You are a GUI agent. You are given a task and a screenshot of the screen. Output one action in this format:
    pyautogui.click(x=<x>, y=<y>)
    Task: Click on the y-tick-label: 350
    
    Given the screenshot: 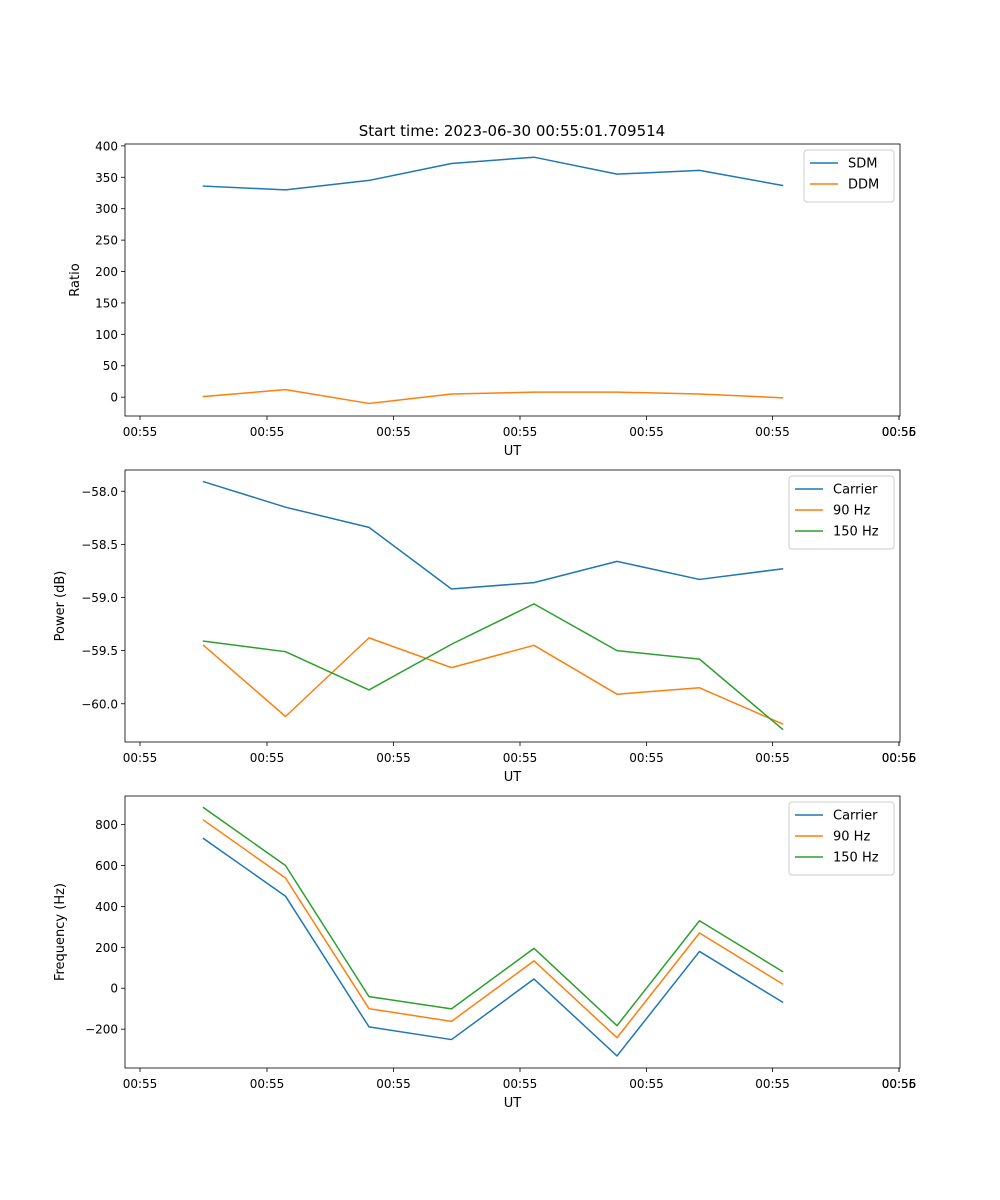 What is the action you would take?
    pyautogui.click(x=106, y=178)
    